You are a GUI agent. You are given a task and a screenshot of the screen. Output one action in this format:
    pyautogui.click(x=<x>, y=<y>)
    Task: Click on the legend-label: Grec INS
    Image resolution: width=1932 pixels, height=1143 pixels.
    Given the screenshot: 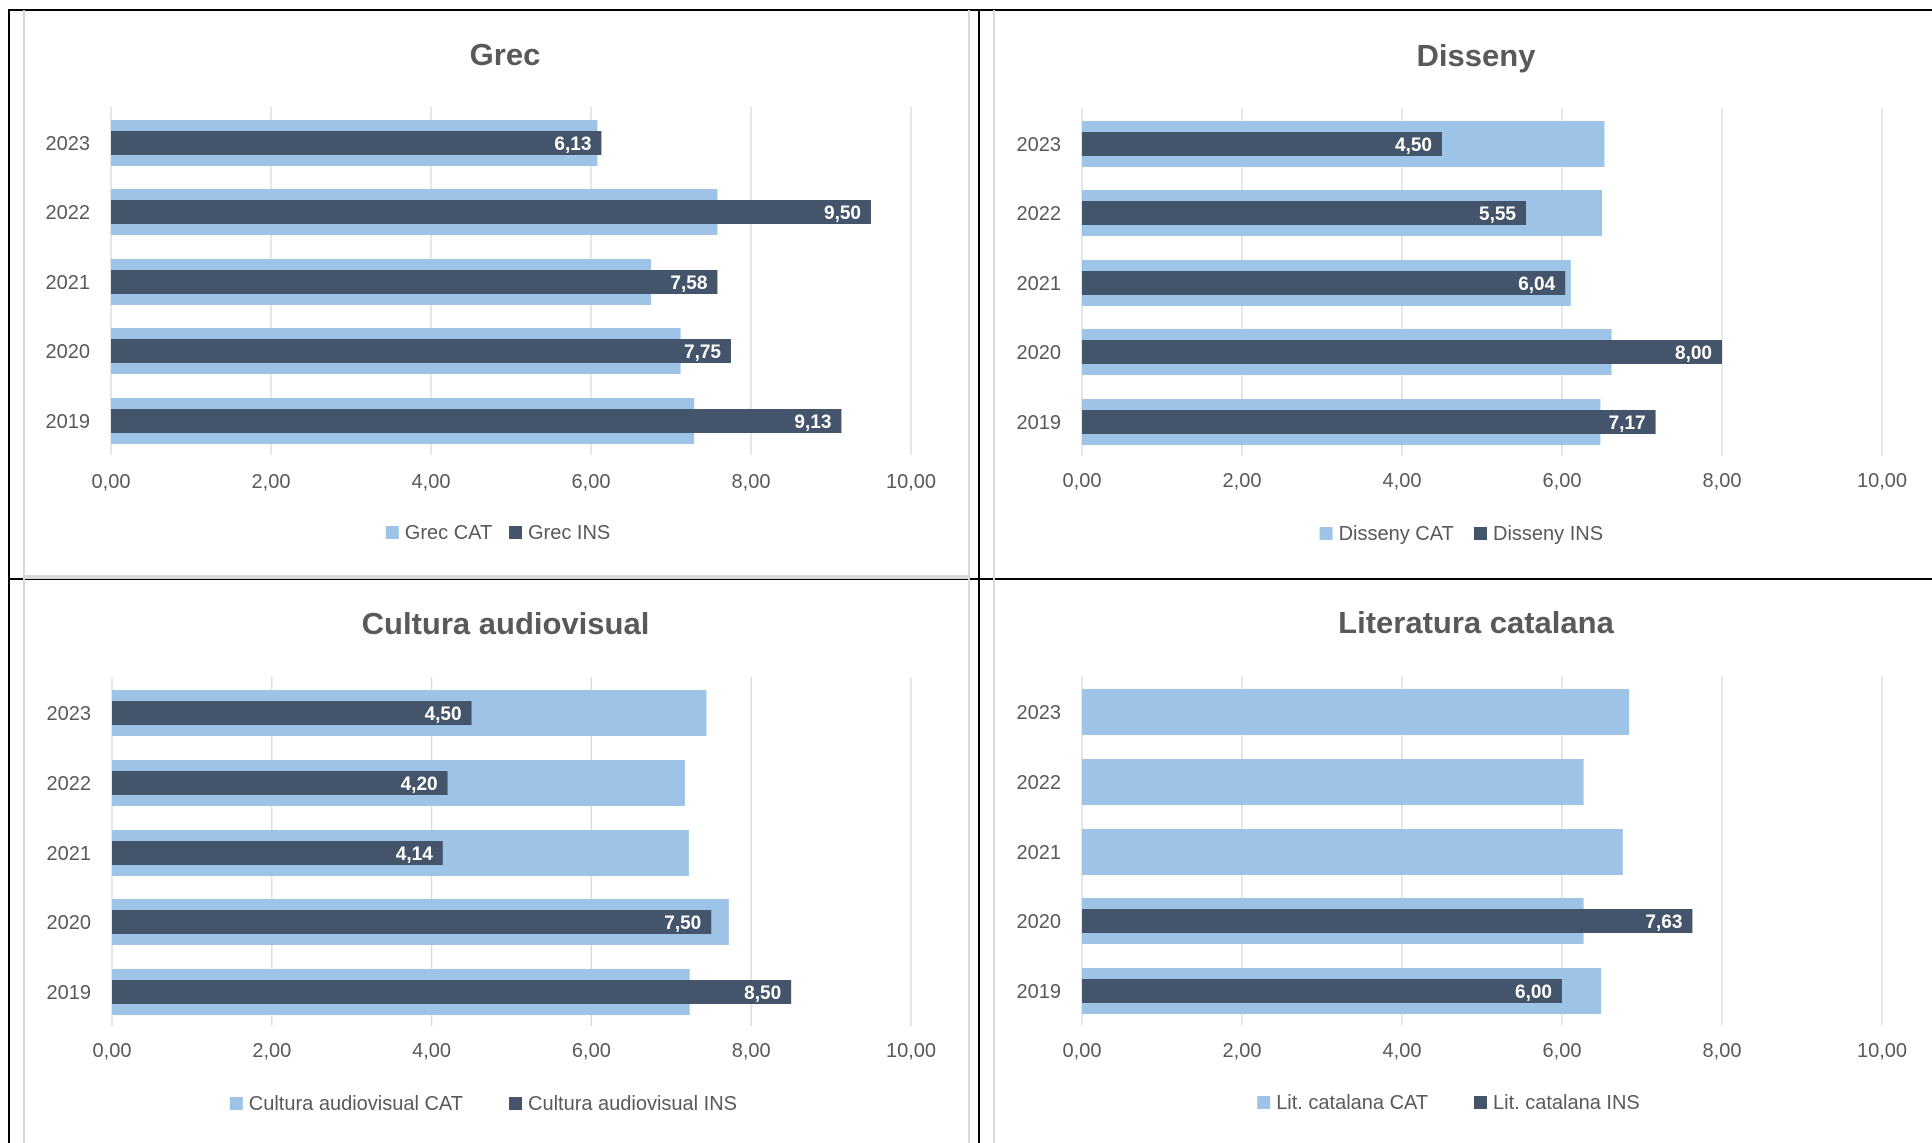 What is the action you would take?
    pyautogui.click(x=569, y=533)
    